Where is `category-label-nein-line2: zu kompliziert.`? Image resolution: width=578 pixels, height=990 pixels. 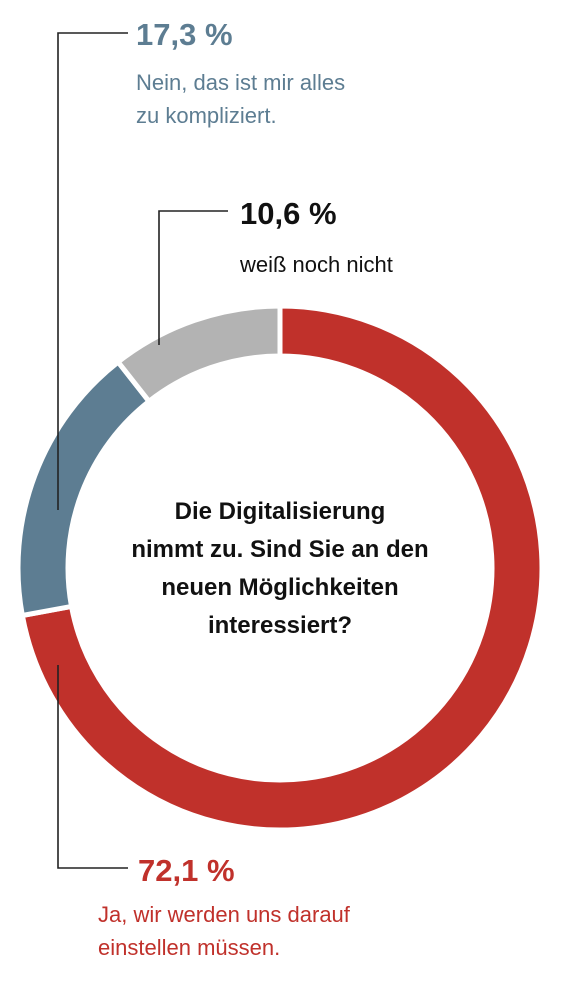
category-label-nein-line2: zu kompliziert. is located at coordinates (206, 115).